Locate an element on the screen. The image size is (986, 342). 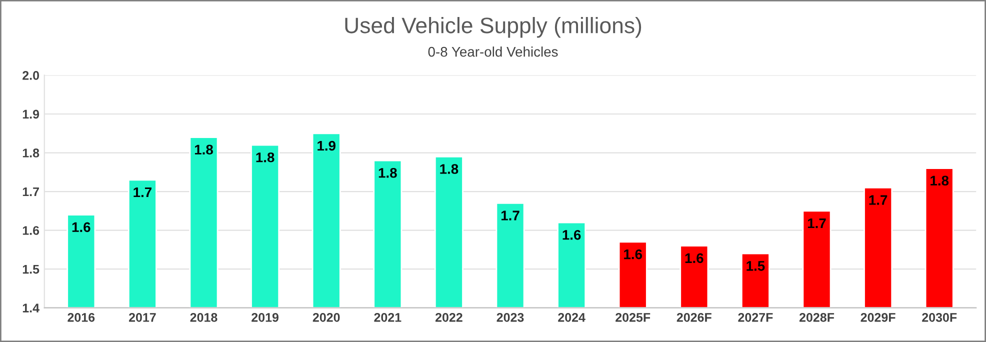
y-tick-label: 1.8 is located at coordinates (31, 153).